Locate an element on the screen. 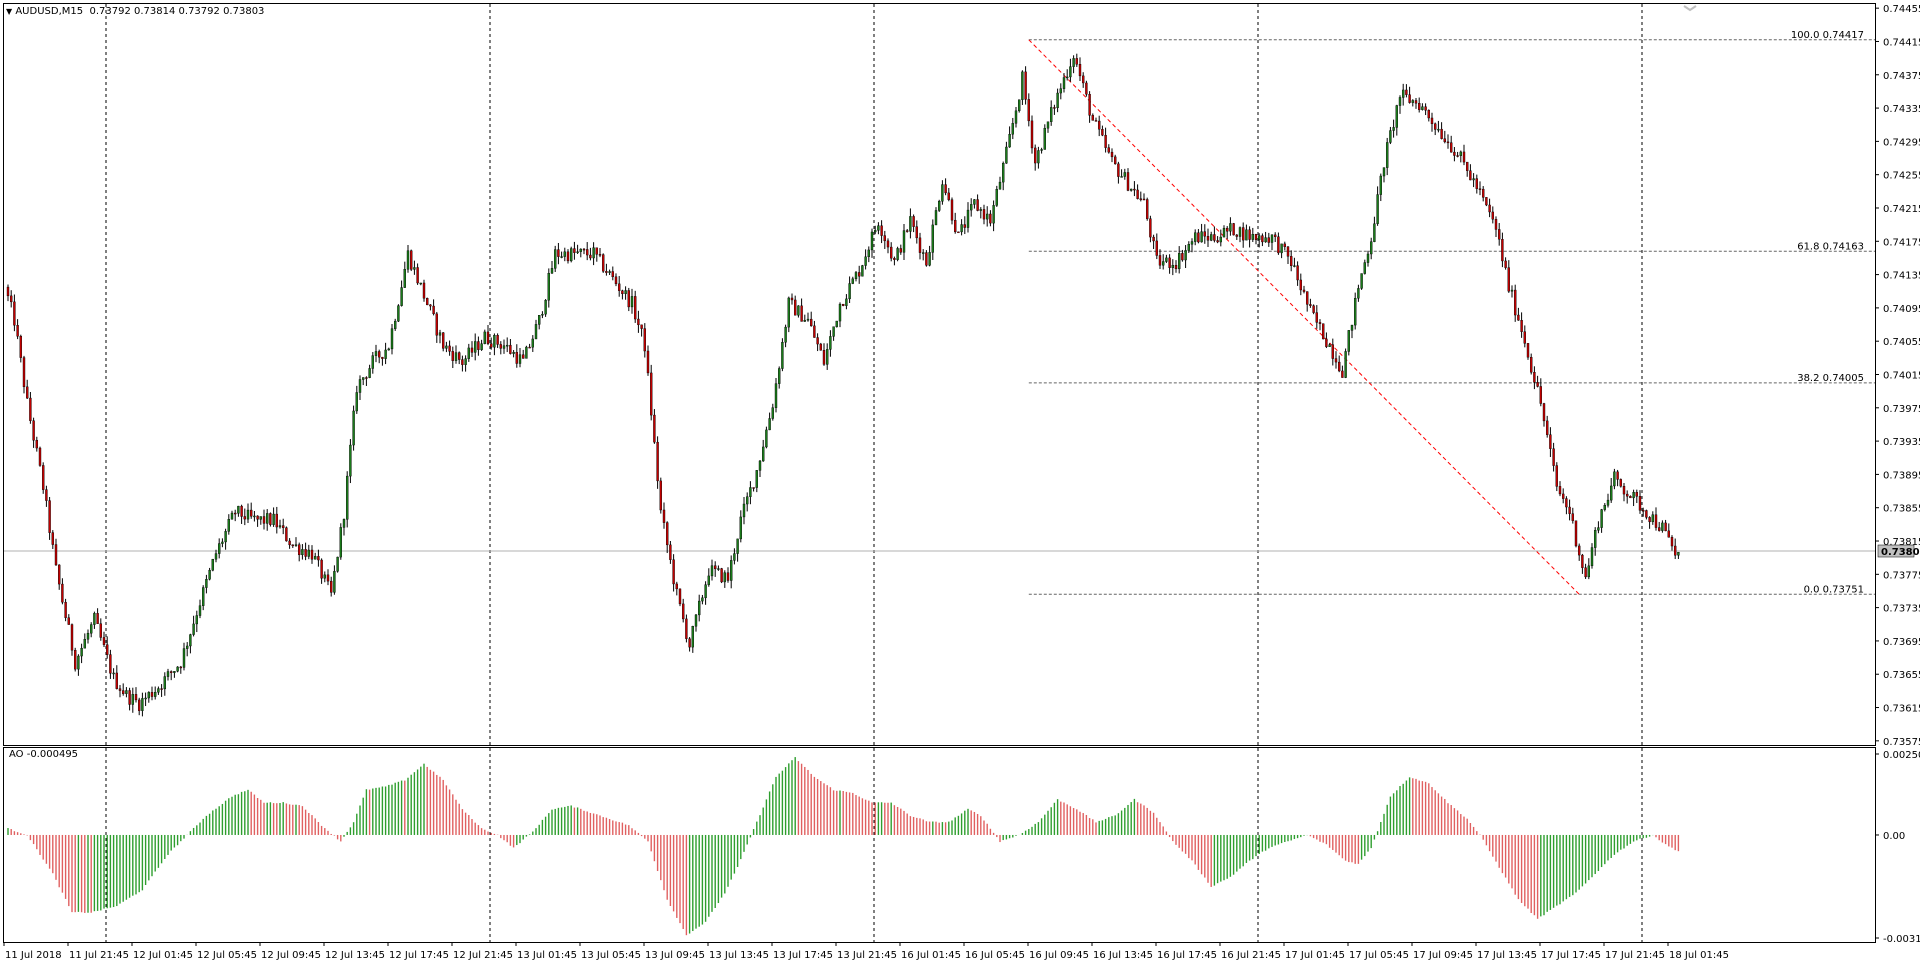  price-tick-label: 0.73775 is located at coordinates (1901, 575).